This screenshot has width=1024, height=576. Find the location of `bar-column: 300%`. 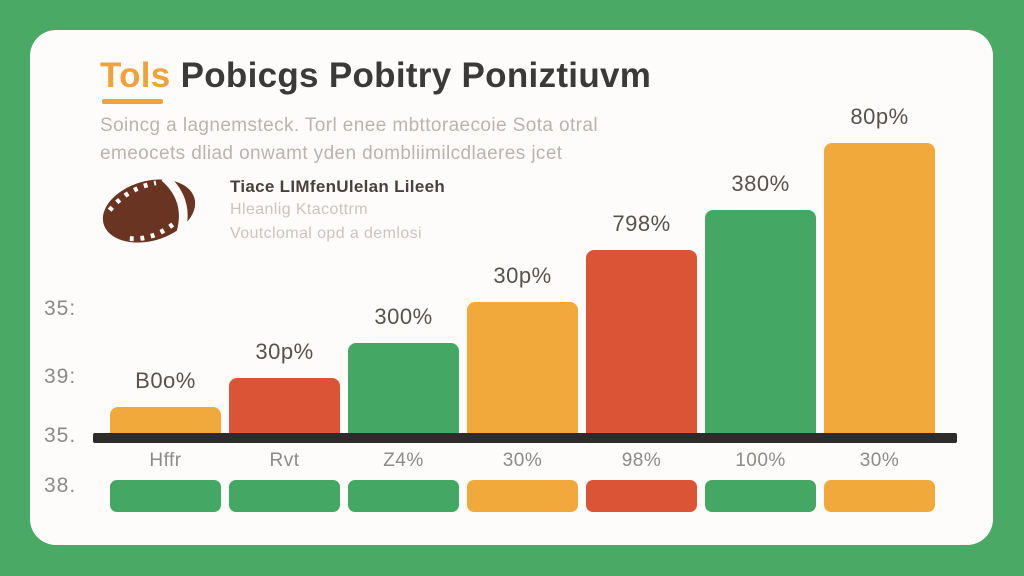

bar-column: 300% is located at coordinates (403, 368).